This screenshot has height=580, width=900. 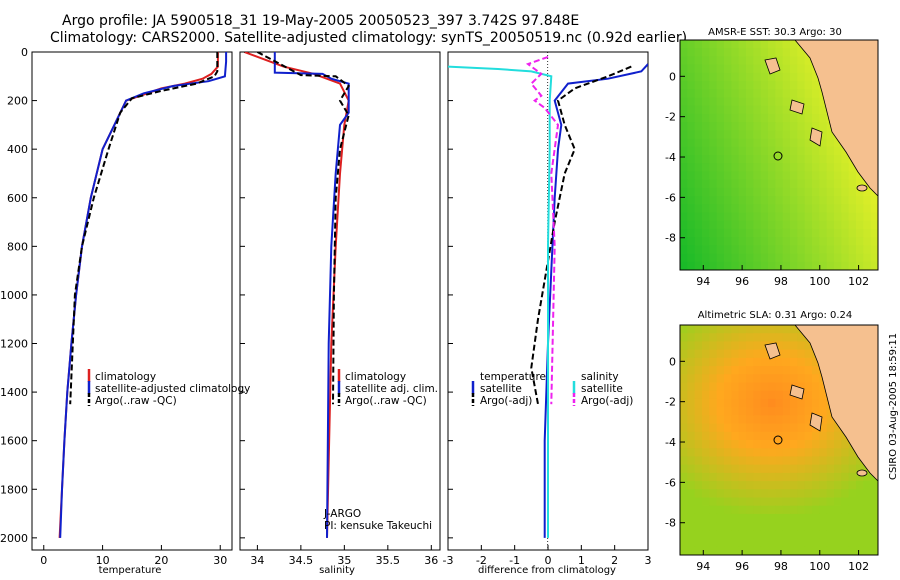 I want to click on map-ytick-label: -8, so click(x=670, y=238).